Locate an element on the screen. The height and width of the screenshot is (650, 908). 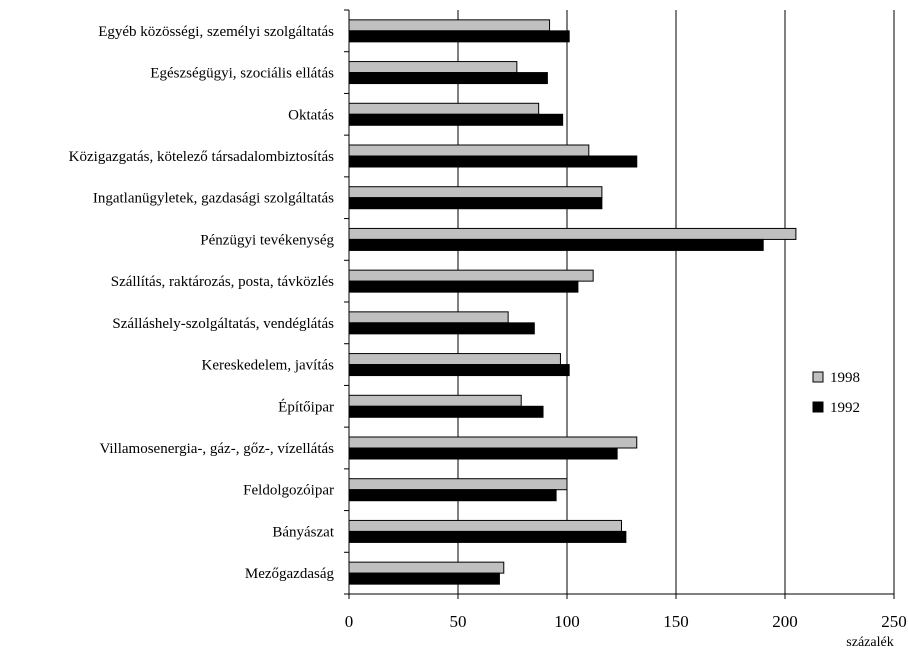
x-tick-label: 250 is located at coordinates (894, 621).